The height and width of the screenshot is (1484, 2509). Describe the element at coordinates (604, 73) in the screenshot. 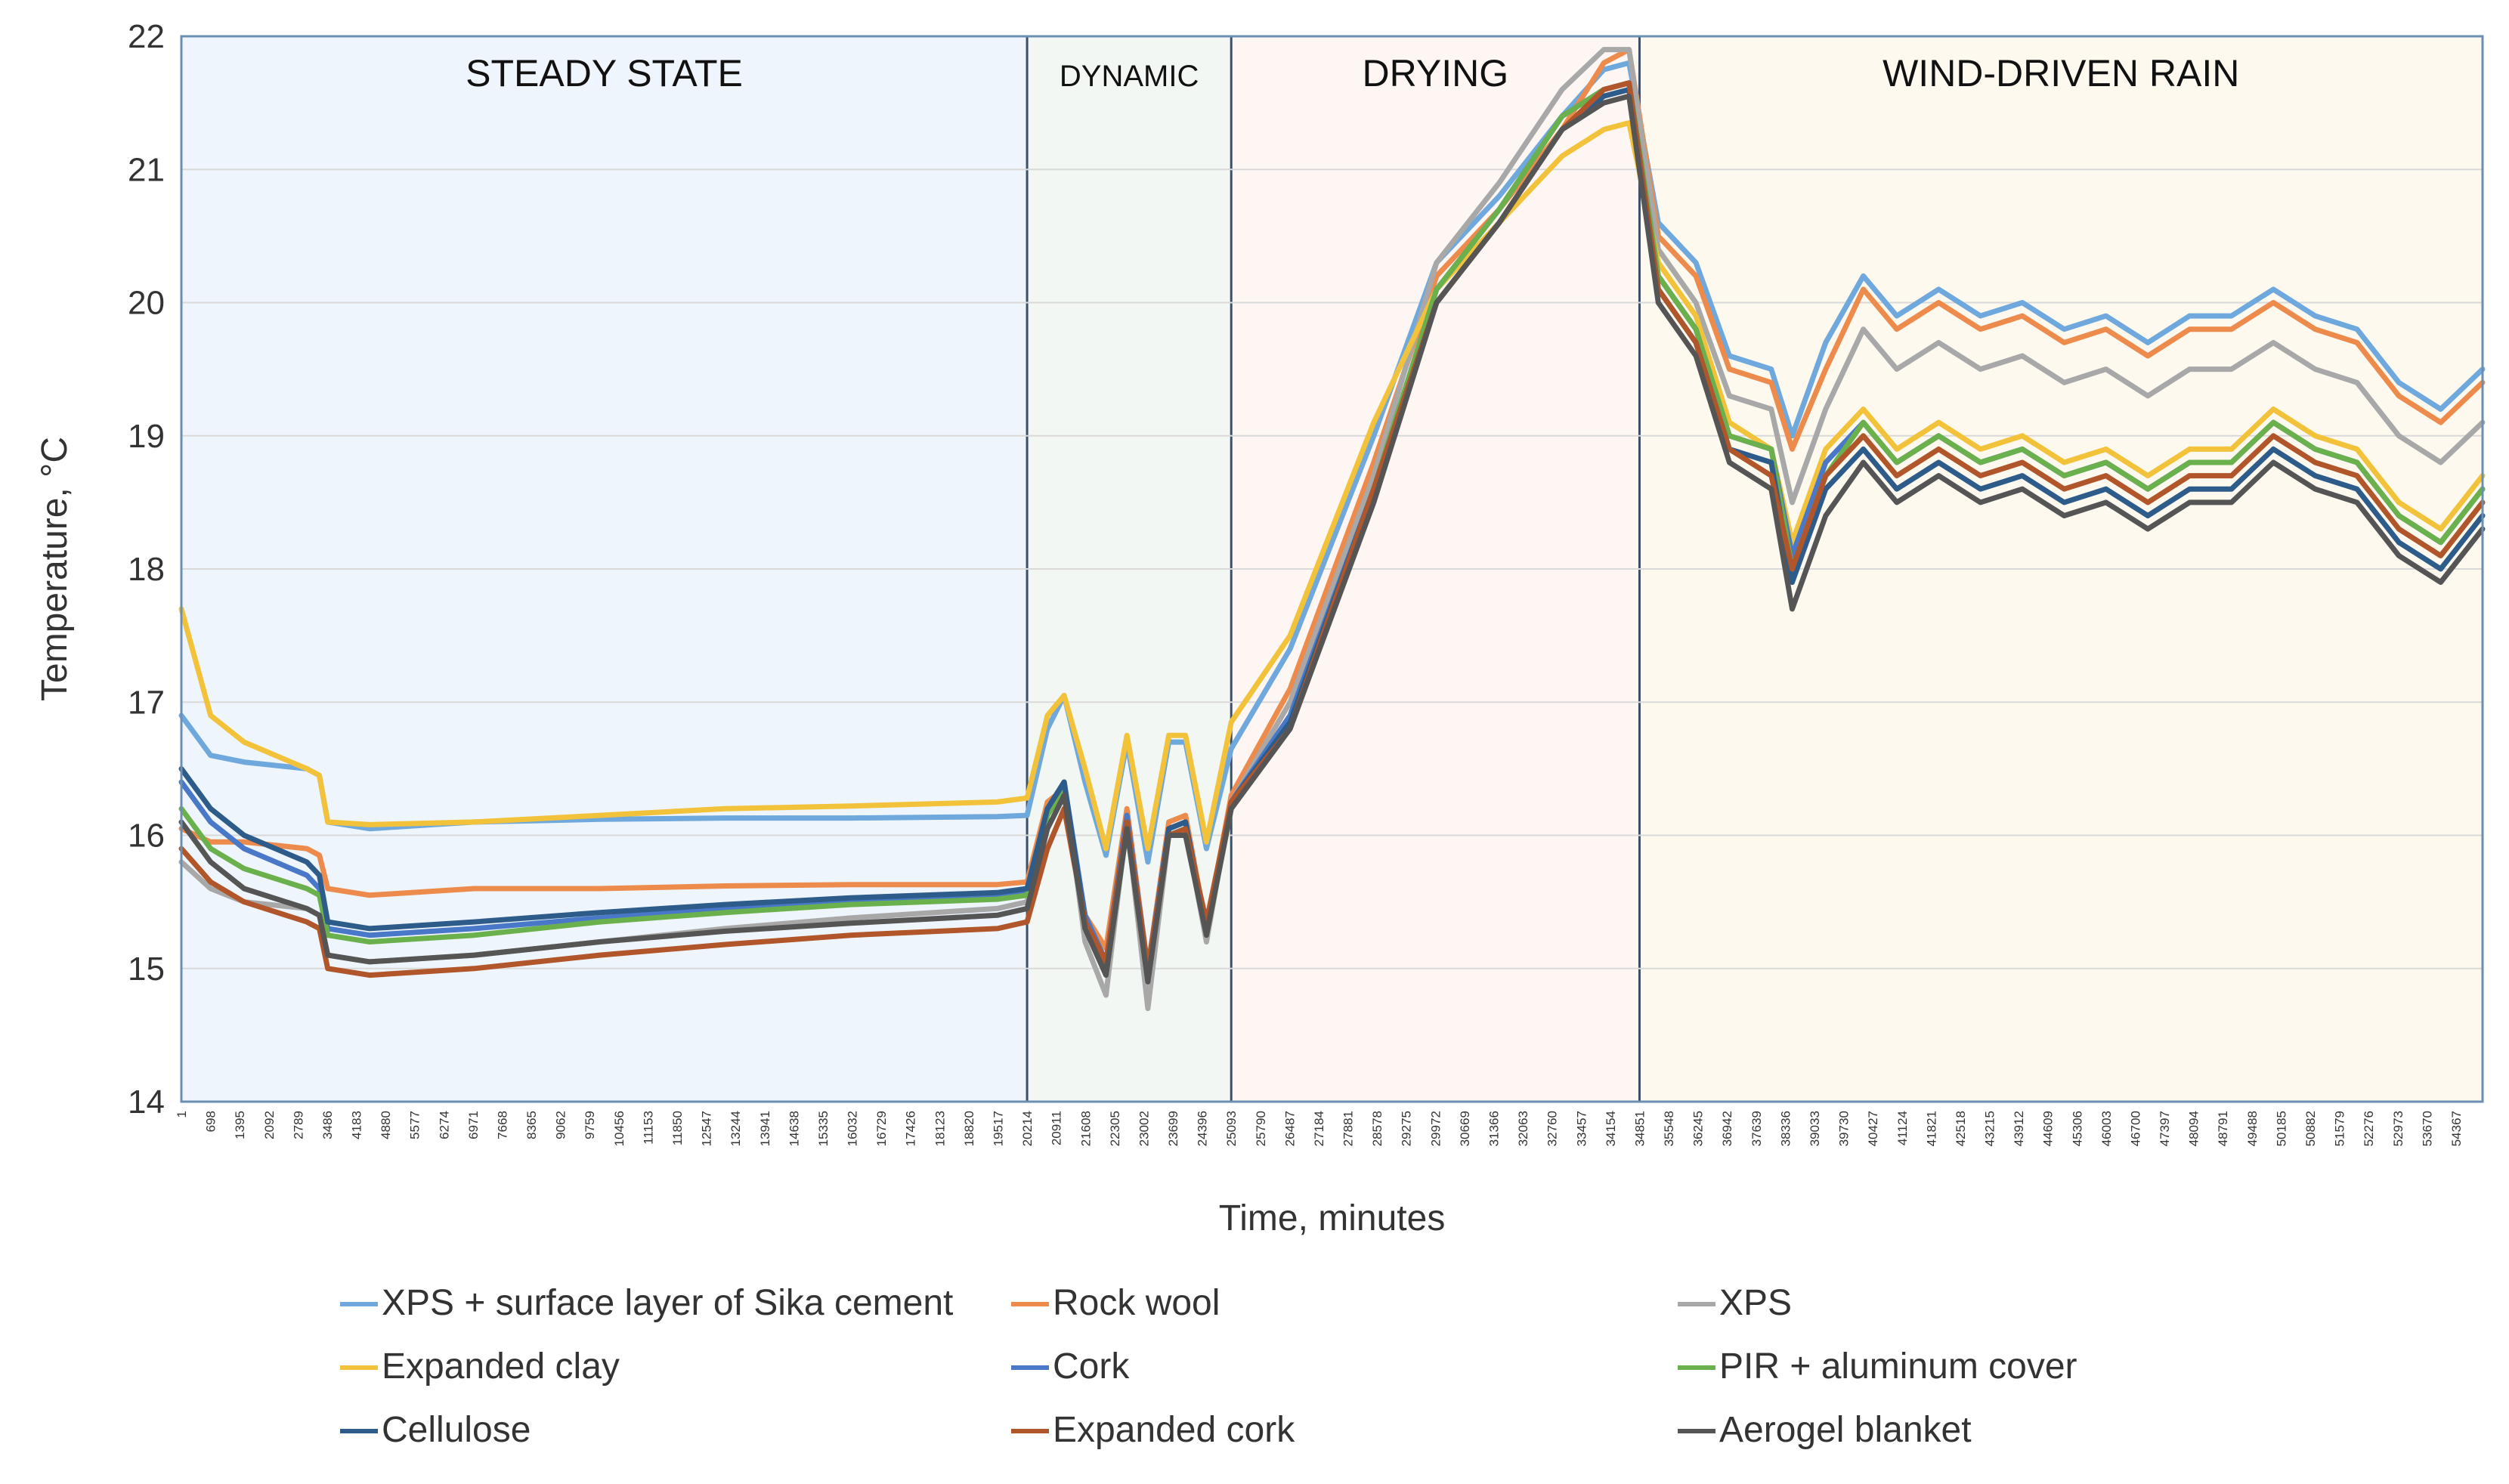

I see `phase-label-1: STEADY STATE` at that location.